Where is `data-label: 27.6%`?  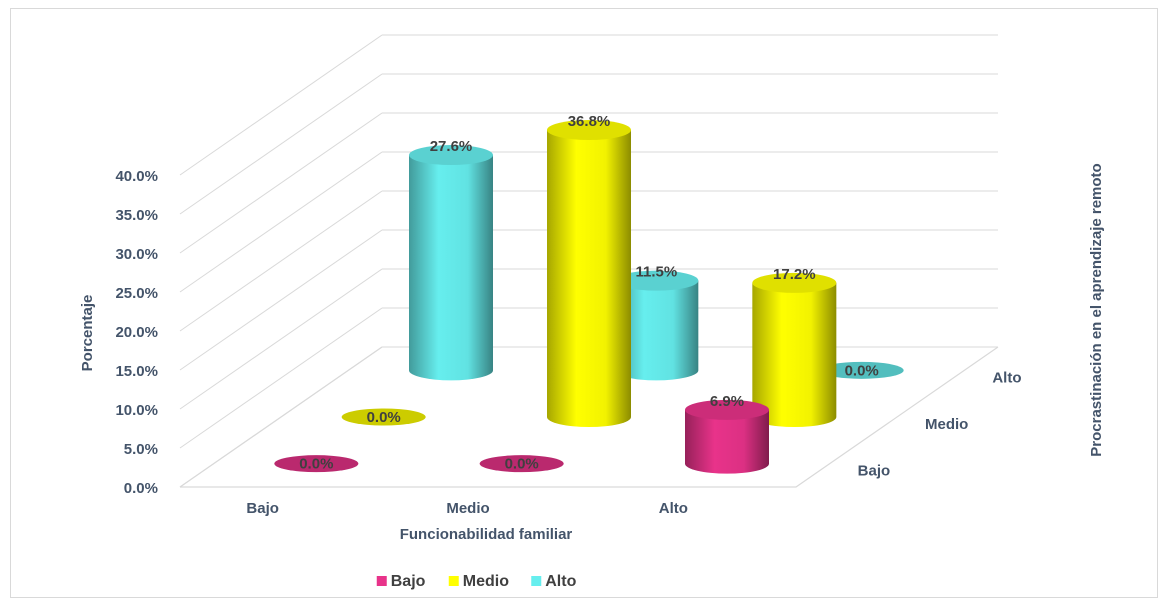 data-label: 27.6% is located at coordinates (451, 146).